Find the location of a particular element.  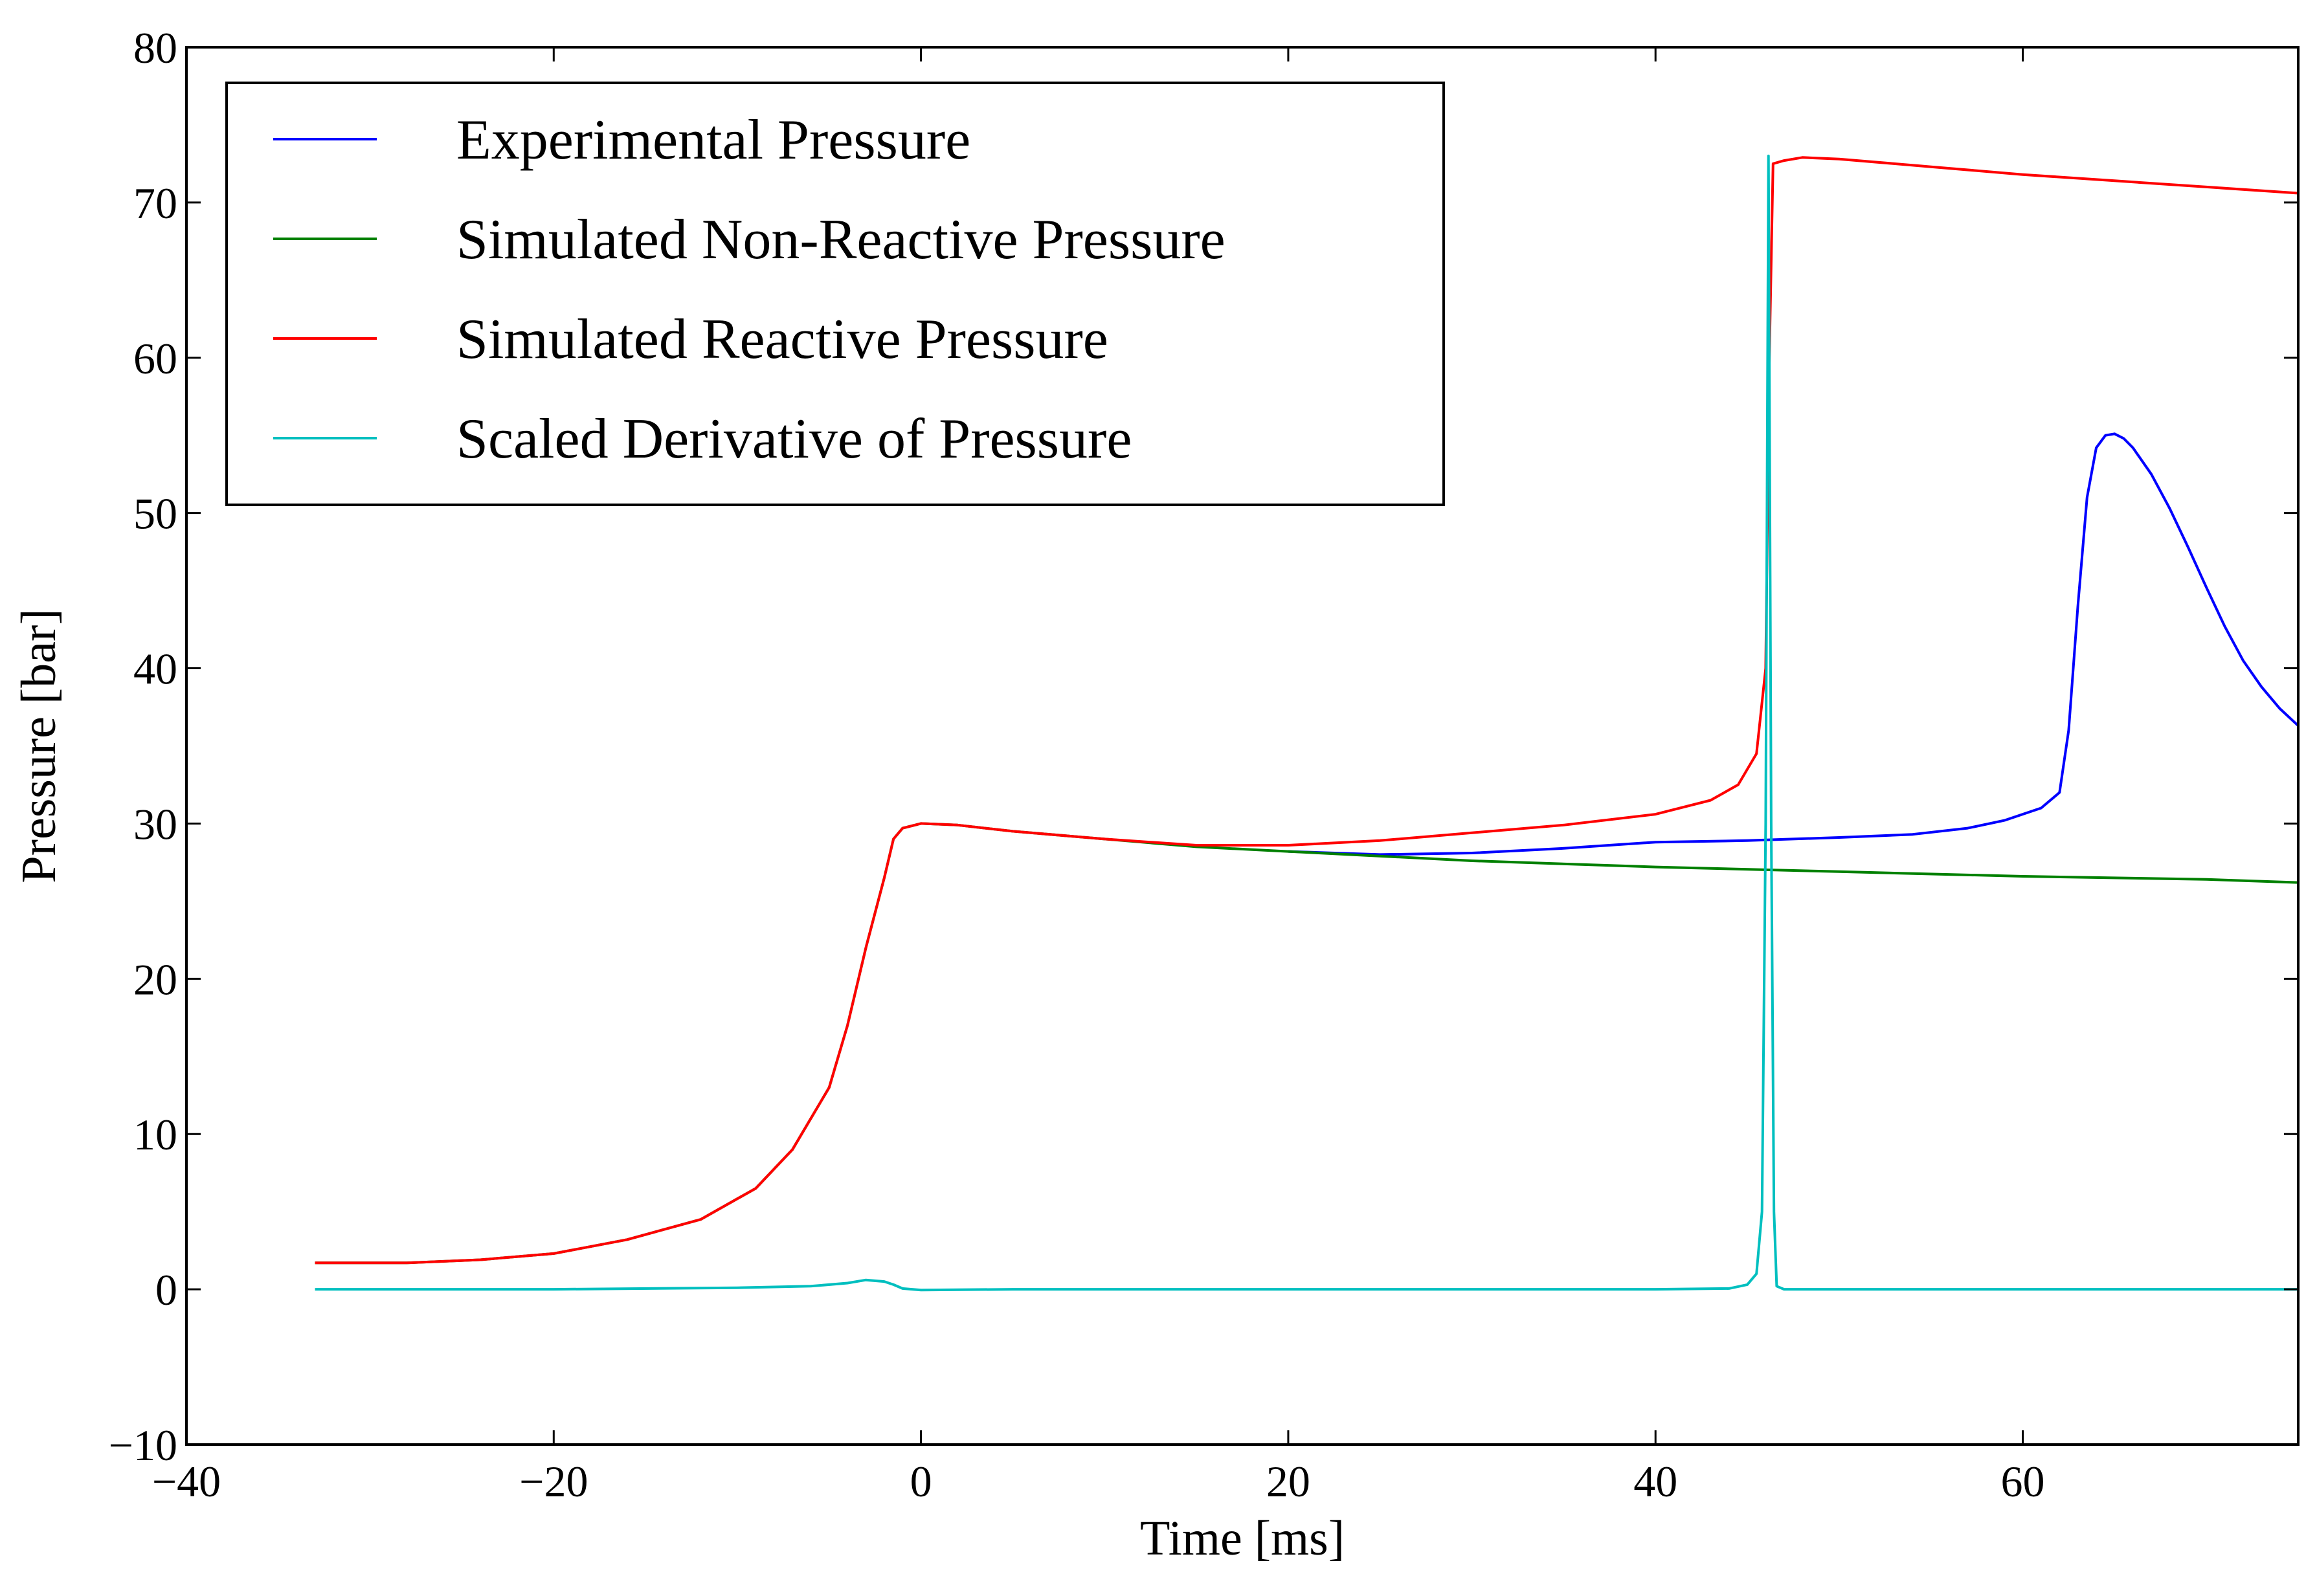

y-tick-label: 80 is located at coordinates (155, 48).